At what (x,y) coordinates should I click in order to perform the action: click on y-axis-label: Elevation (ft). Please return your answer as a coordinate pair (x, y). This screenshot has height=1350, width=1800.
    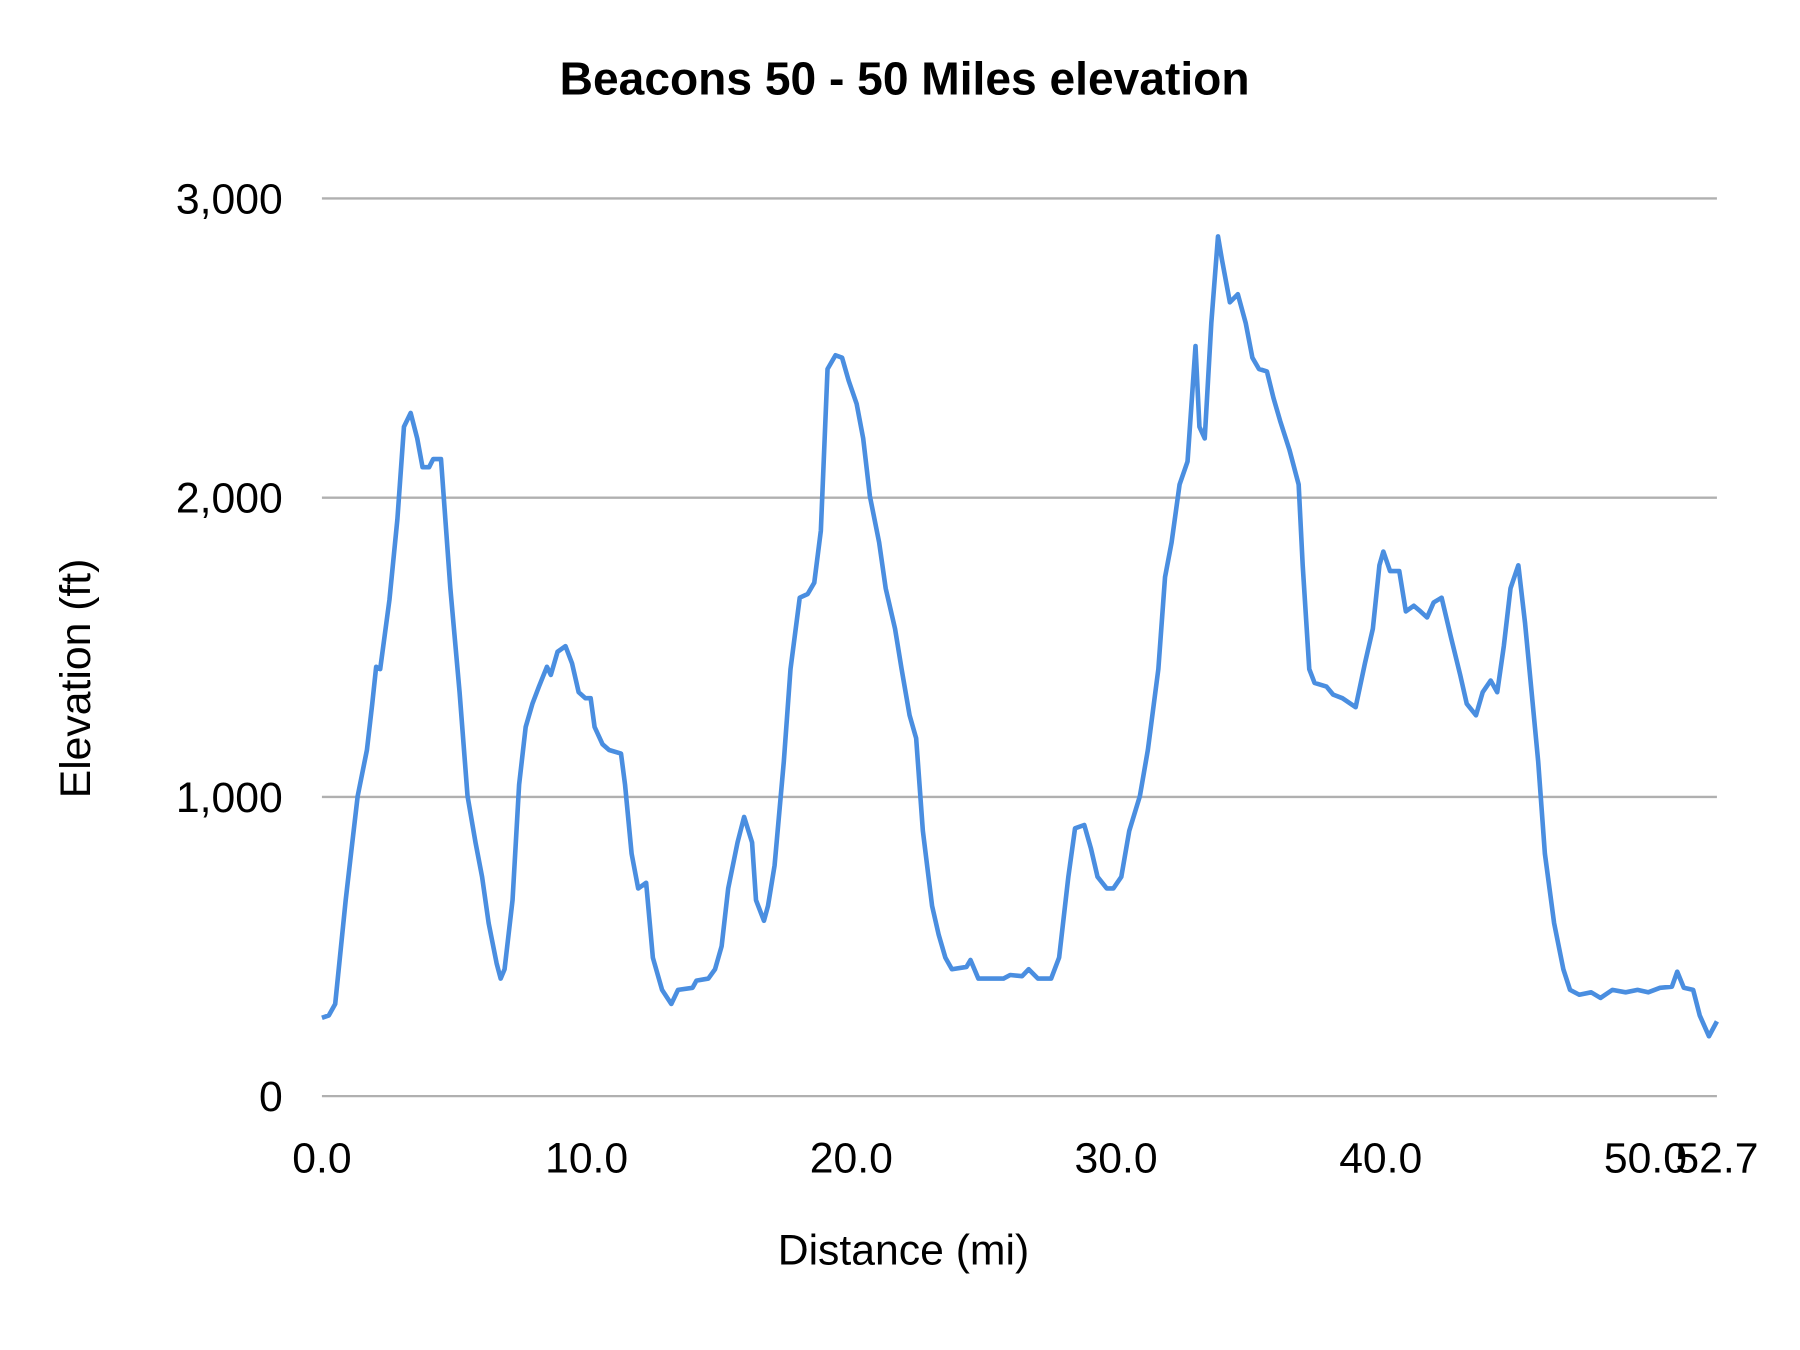
    Looking at the image, I should click on (76, 679).